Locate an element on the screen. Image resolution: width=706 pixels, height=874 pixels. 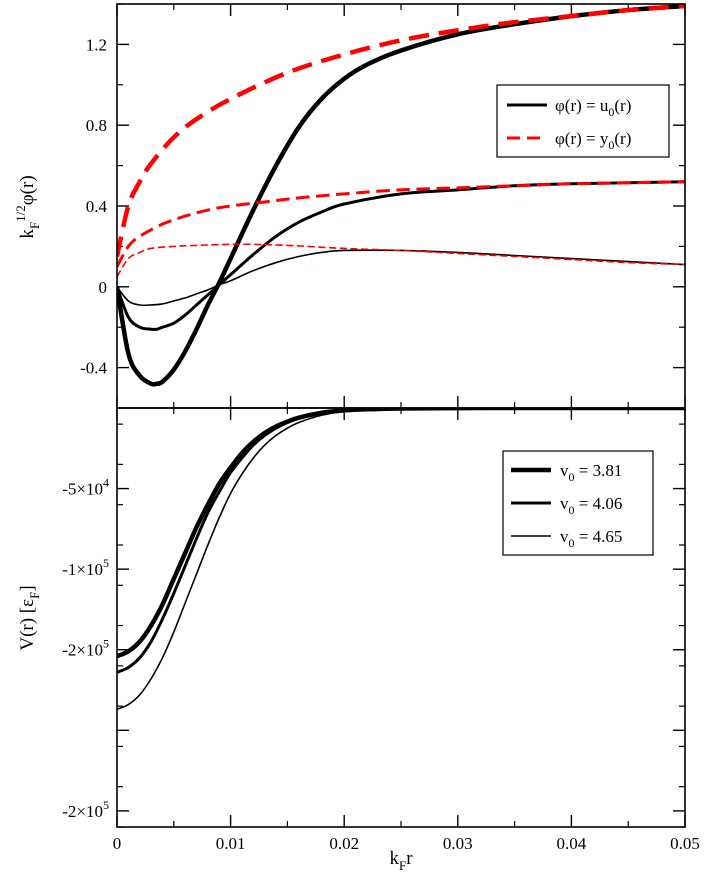
y-axis-title-bottom: V(r) [εF] is located at coordinates (29, 617).